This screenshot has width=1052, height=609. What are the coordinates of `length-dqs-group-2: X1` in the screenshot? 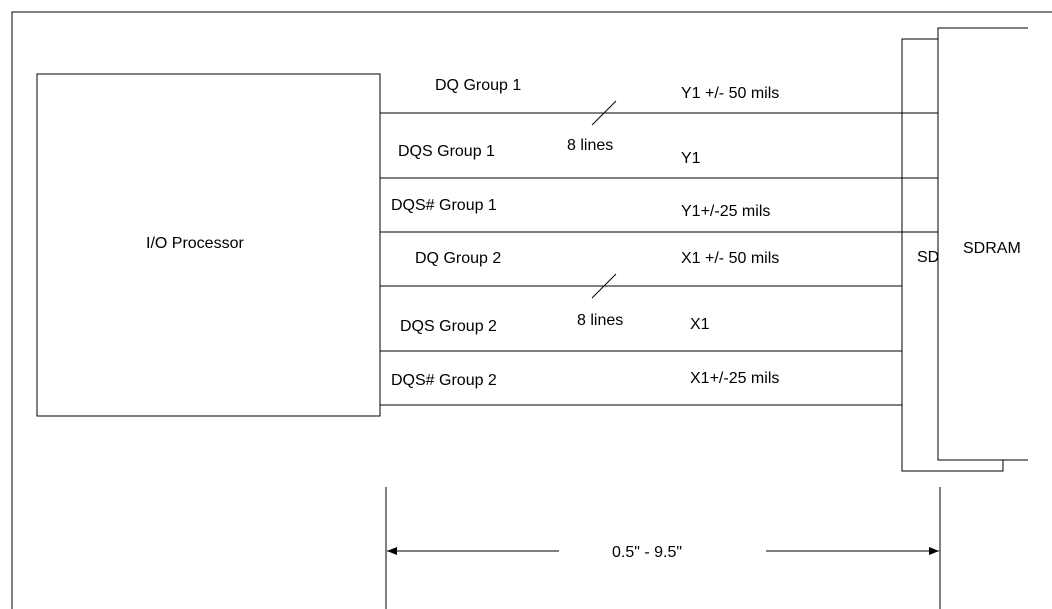 It's located at (700, 324).